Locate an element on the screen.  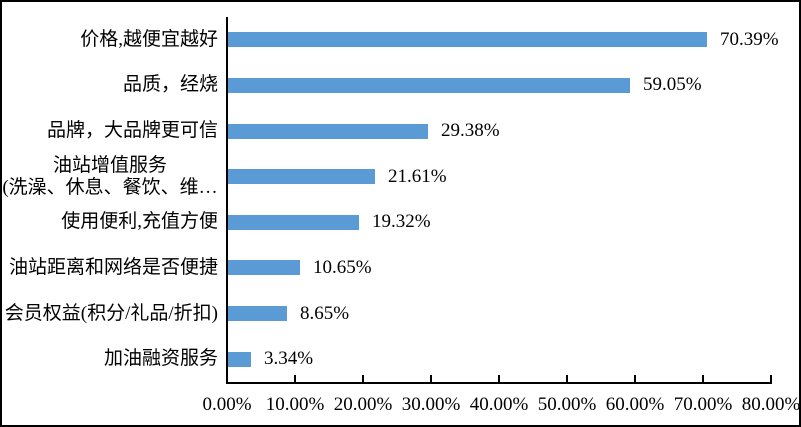
x-axis-tick-label: 70.00% is located at coordinates (703, 404).